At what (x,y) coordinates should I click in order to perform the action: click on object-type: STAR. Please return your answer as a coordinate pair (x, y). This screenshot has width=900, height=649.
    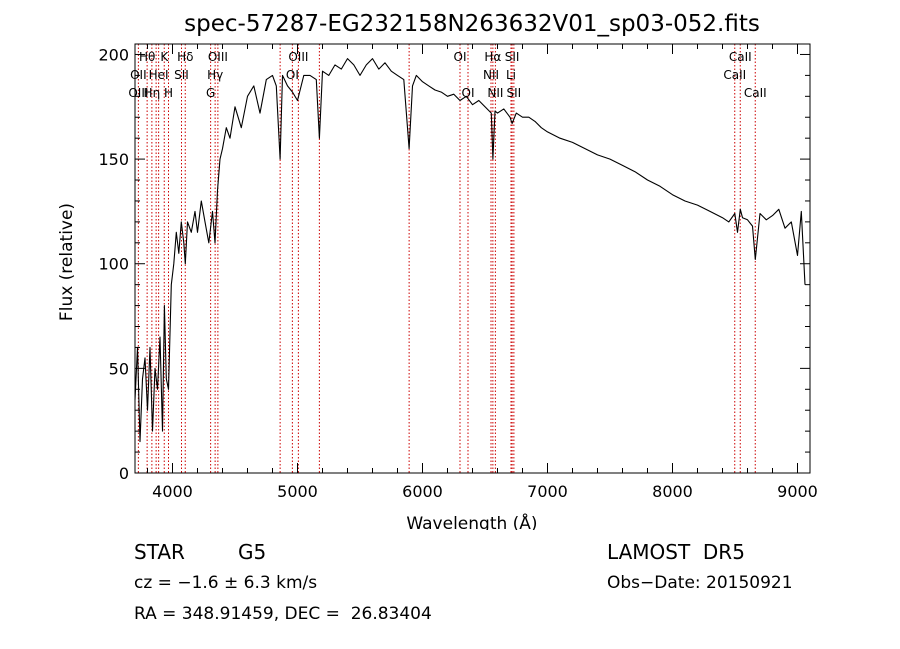
    Looking at the image, I should click on (159, 552).